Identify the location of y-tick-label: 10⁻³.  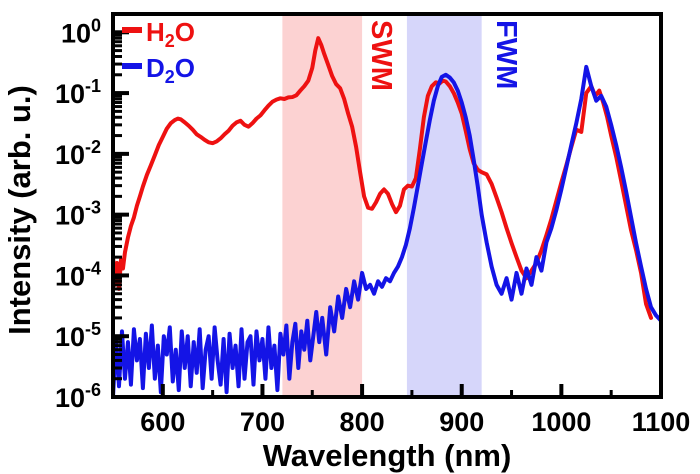
(78, 214).